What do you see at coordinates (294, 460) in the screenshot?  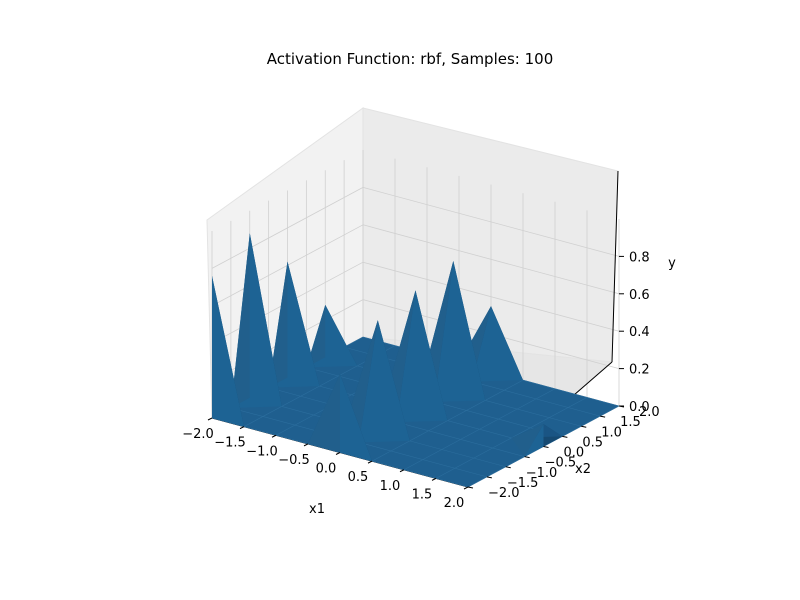 I see `x1-tick-label: −0.5` at bounding box center [294, 460].